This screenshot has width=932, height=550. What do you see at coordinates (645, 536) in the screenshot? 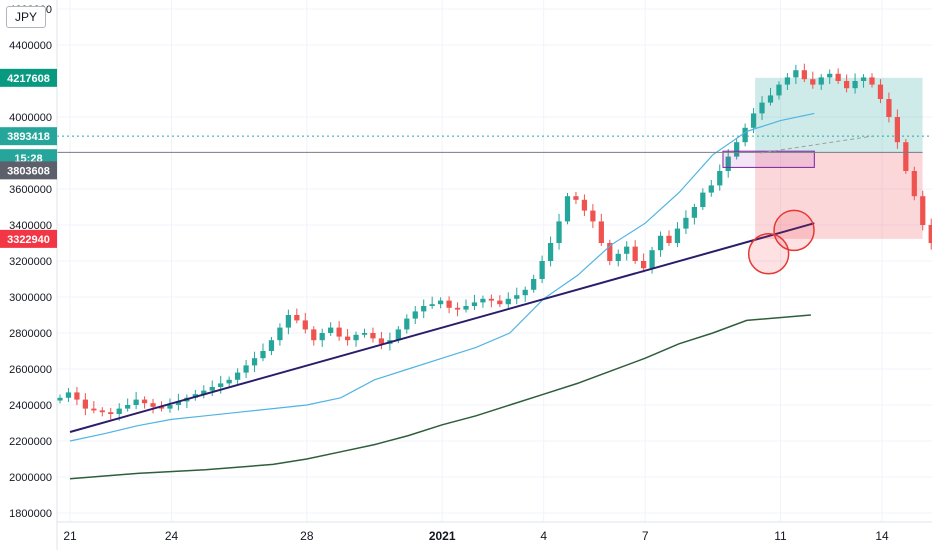
I see `x-tick-label: 7` at bounding box center [645, 536].